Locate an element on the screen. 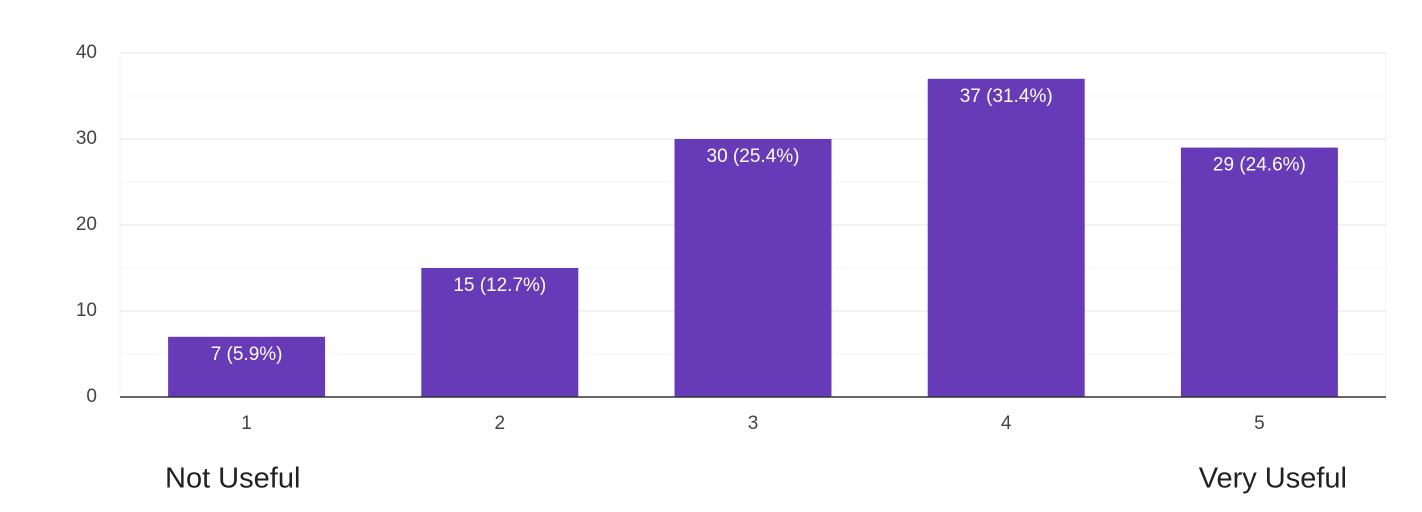 The width and height of the screenshot is (1422, 512). y-tick-label: 40 is located at coordinates (86, 52).